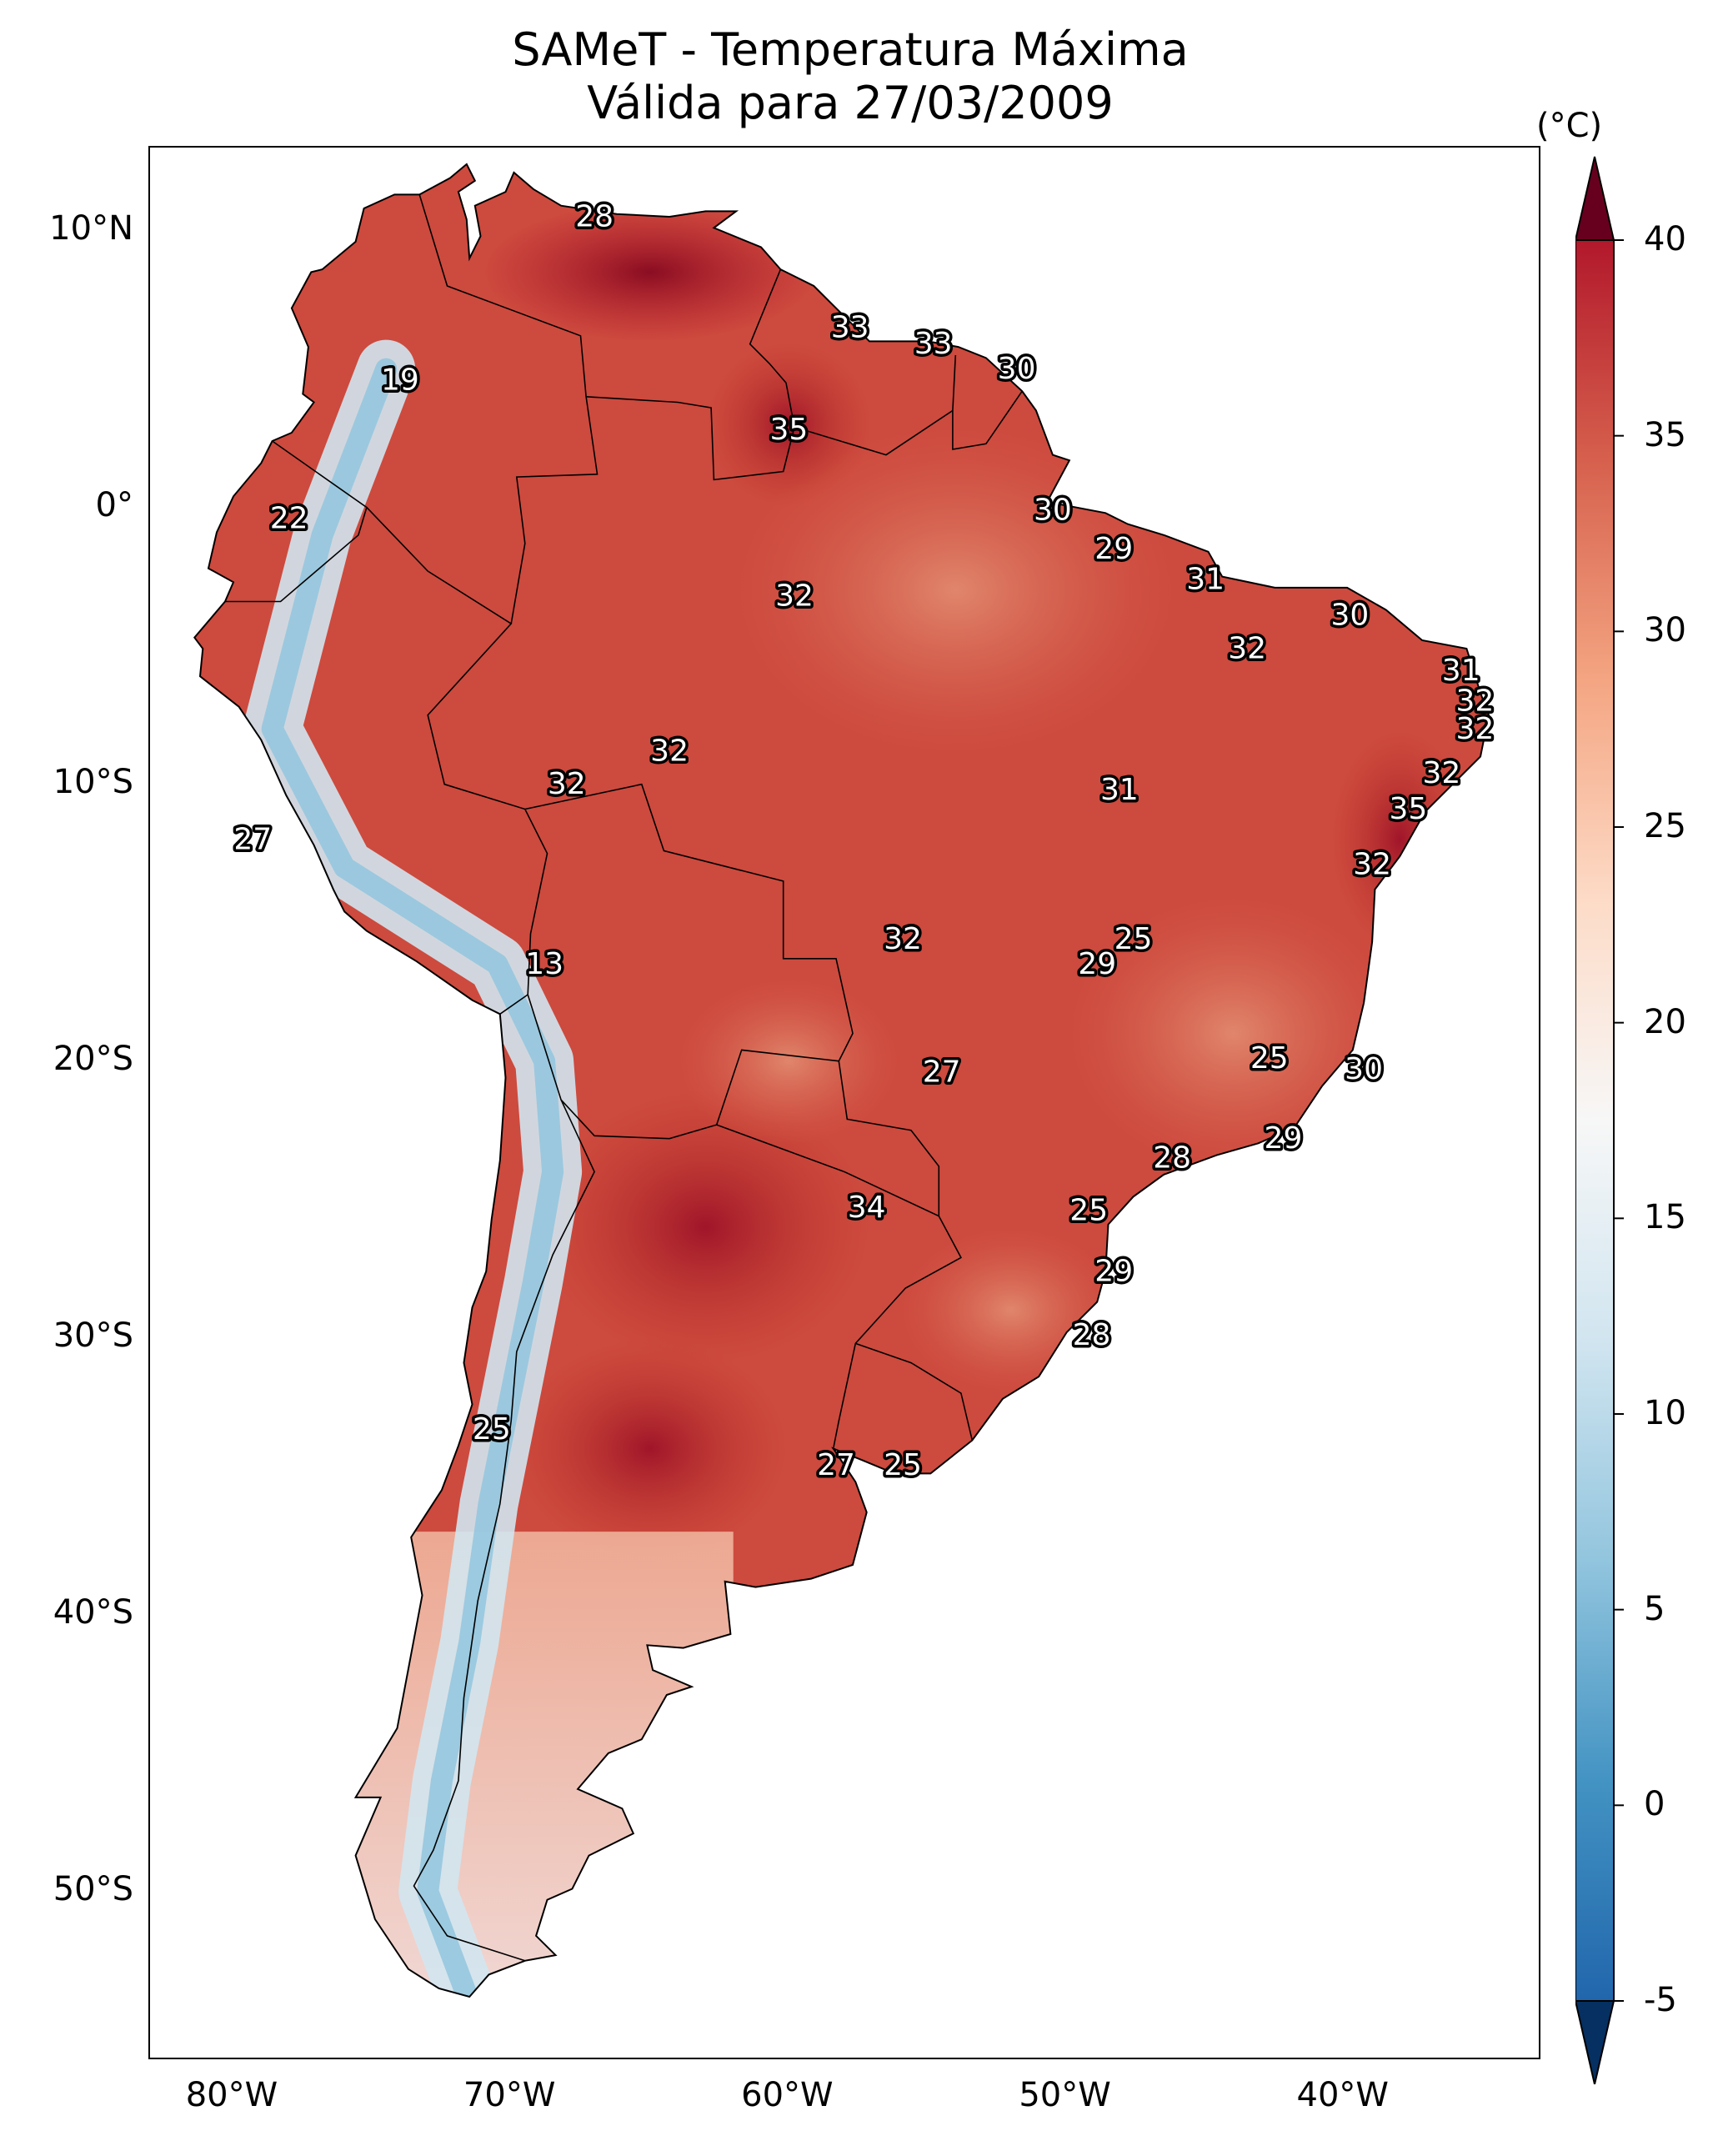  Describe the element at coordinates (91, 228) in the screenshot. I see `latitude-tick-label: 10°N` at that location.